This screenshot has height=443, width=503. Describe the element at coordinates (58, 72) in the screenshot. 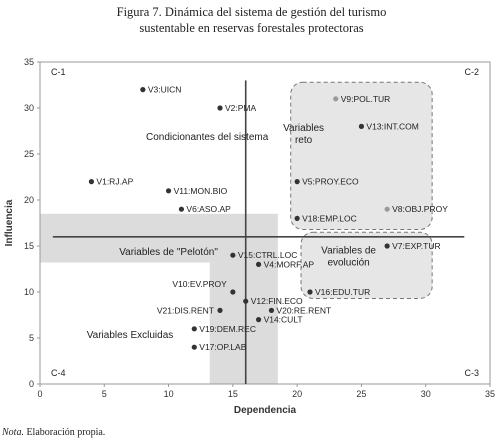

I see `quadrant-label-c1: C-1` at that location.